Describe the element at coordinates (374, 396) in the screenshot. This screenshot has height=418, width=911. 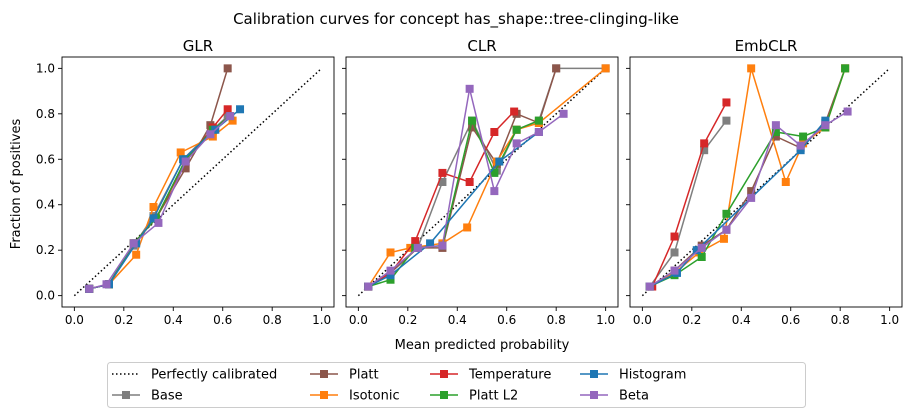
I see `legend-label: Isotonic` at that location.